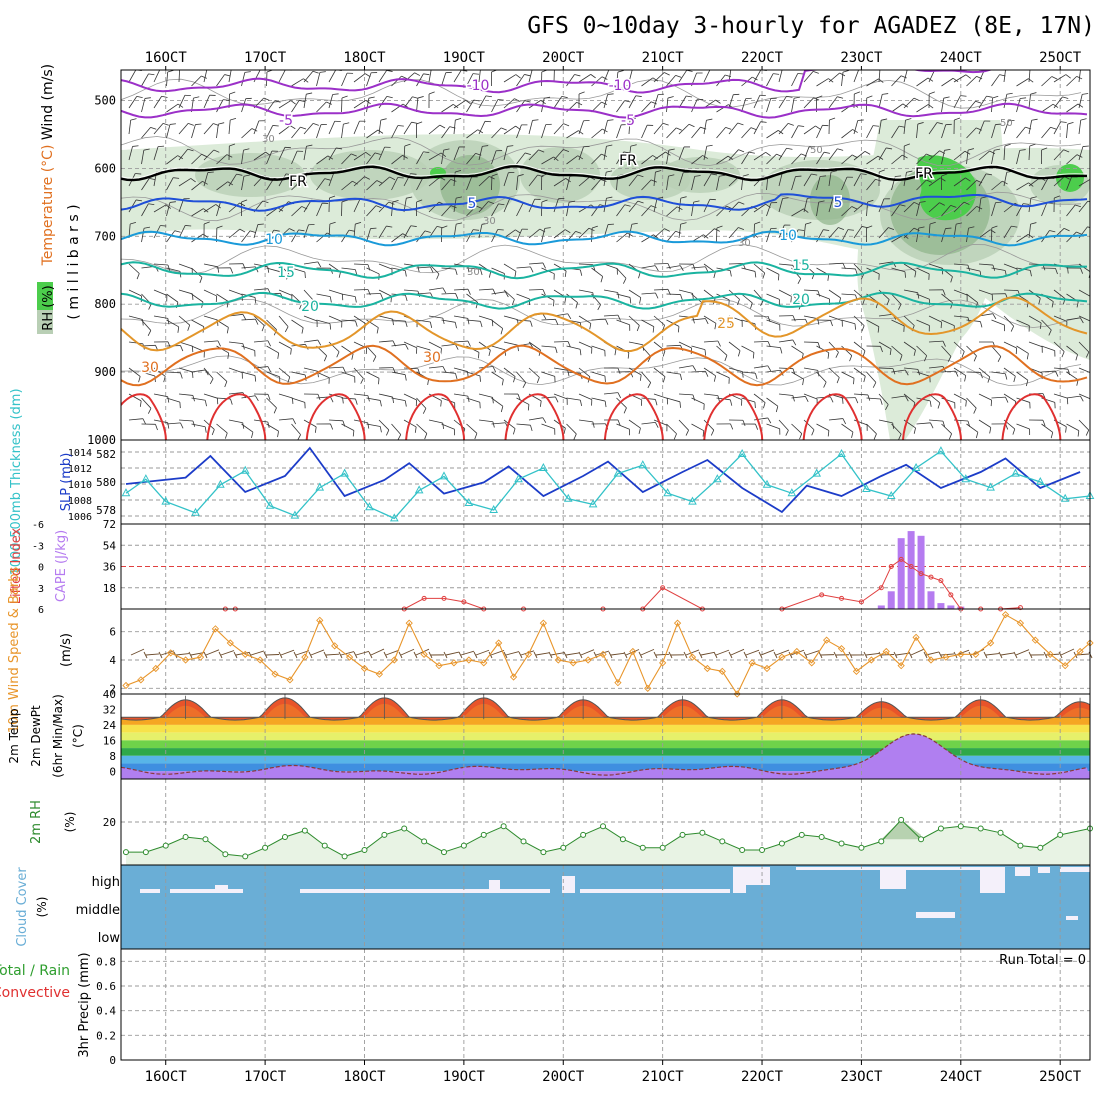  I want to click on cloud-unit-label: (%), so click(42, 907).